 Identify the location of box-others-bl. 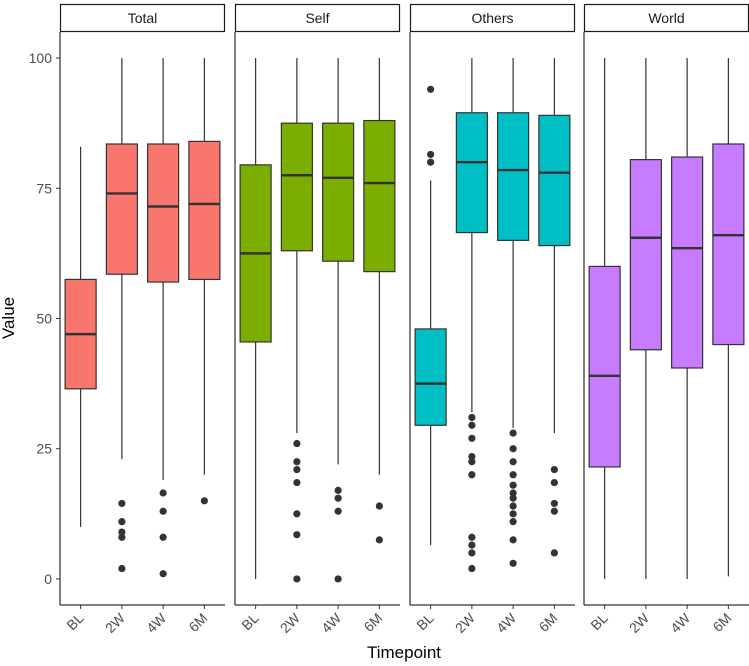
(430, 315).